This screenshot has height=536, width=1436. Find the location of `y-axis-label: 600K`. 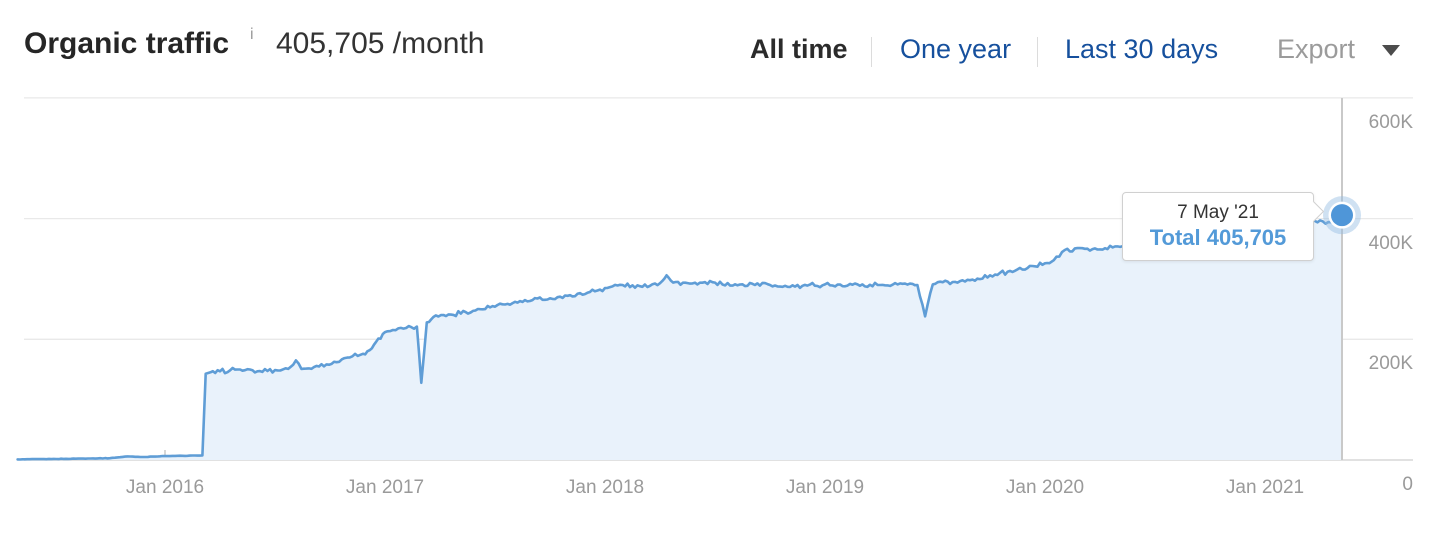

y-axis-label: 600K is located at coordinates (1390, 122).